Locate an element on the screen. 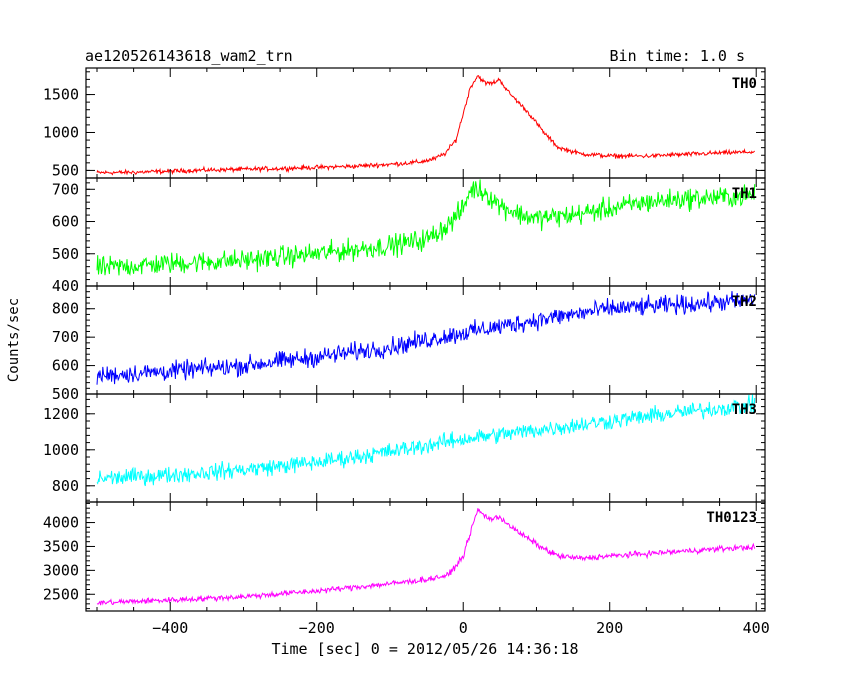  series-name-label: TH0123 is located at coordinates (731, 518).